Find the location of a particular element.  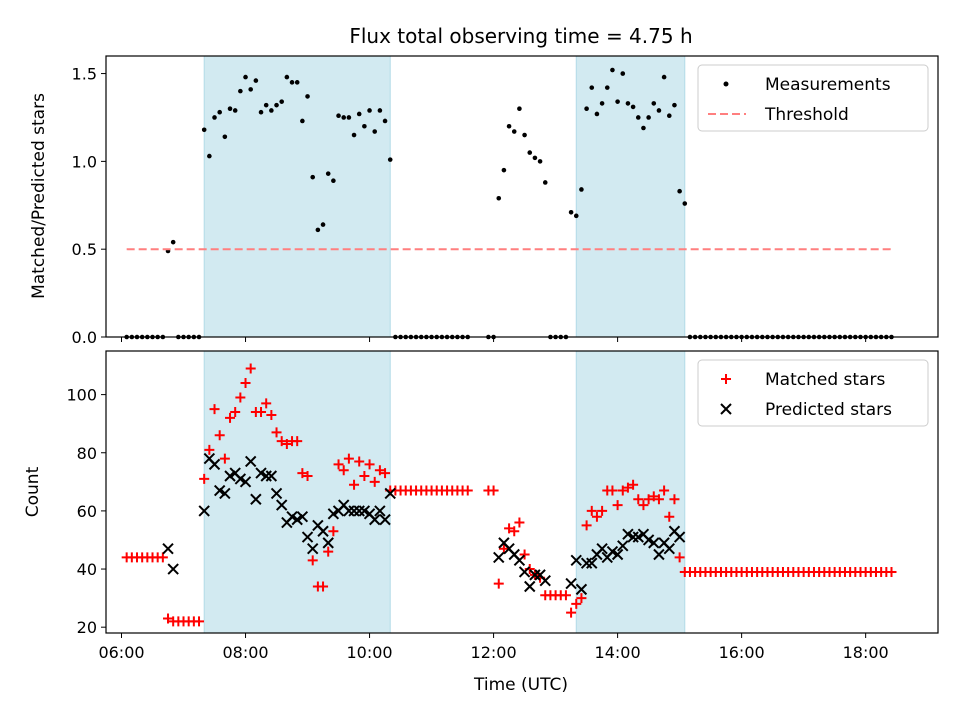

x-axis-label: Time (UTC) is located at coordinates (520, 685).